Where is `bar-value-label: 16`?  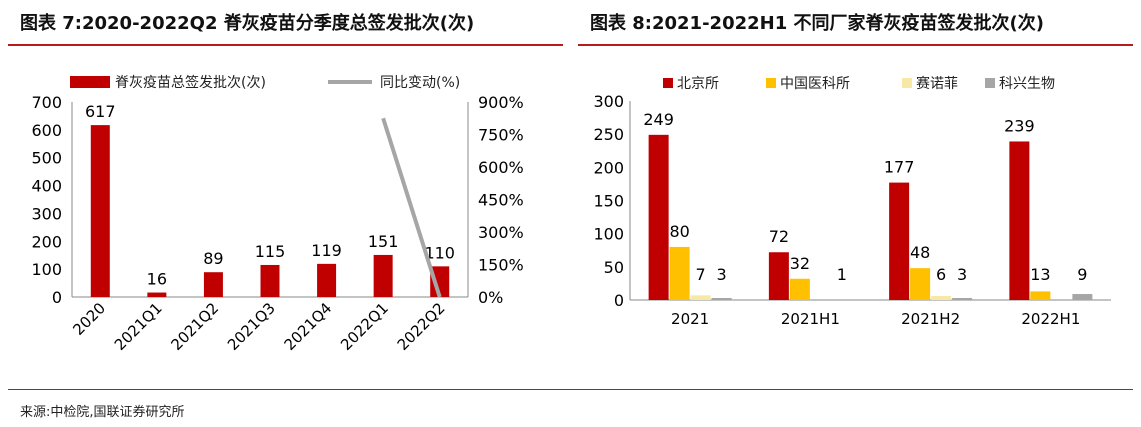
bar-value-label: 16 is located at coordinates (157, 279).